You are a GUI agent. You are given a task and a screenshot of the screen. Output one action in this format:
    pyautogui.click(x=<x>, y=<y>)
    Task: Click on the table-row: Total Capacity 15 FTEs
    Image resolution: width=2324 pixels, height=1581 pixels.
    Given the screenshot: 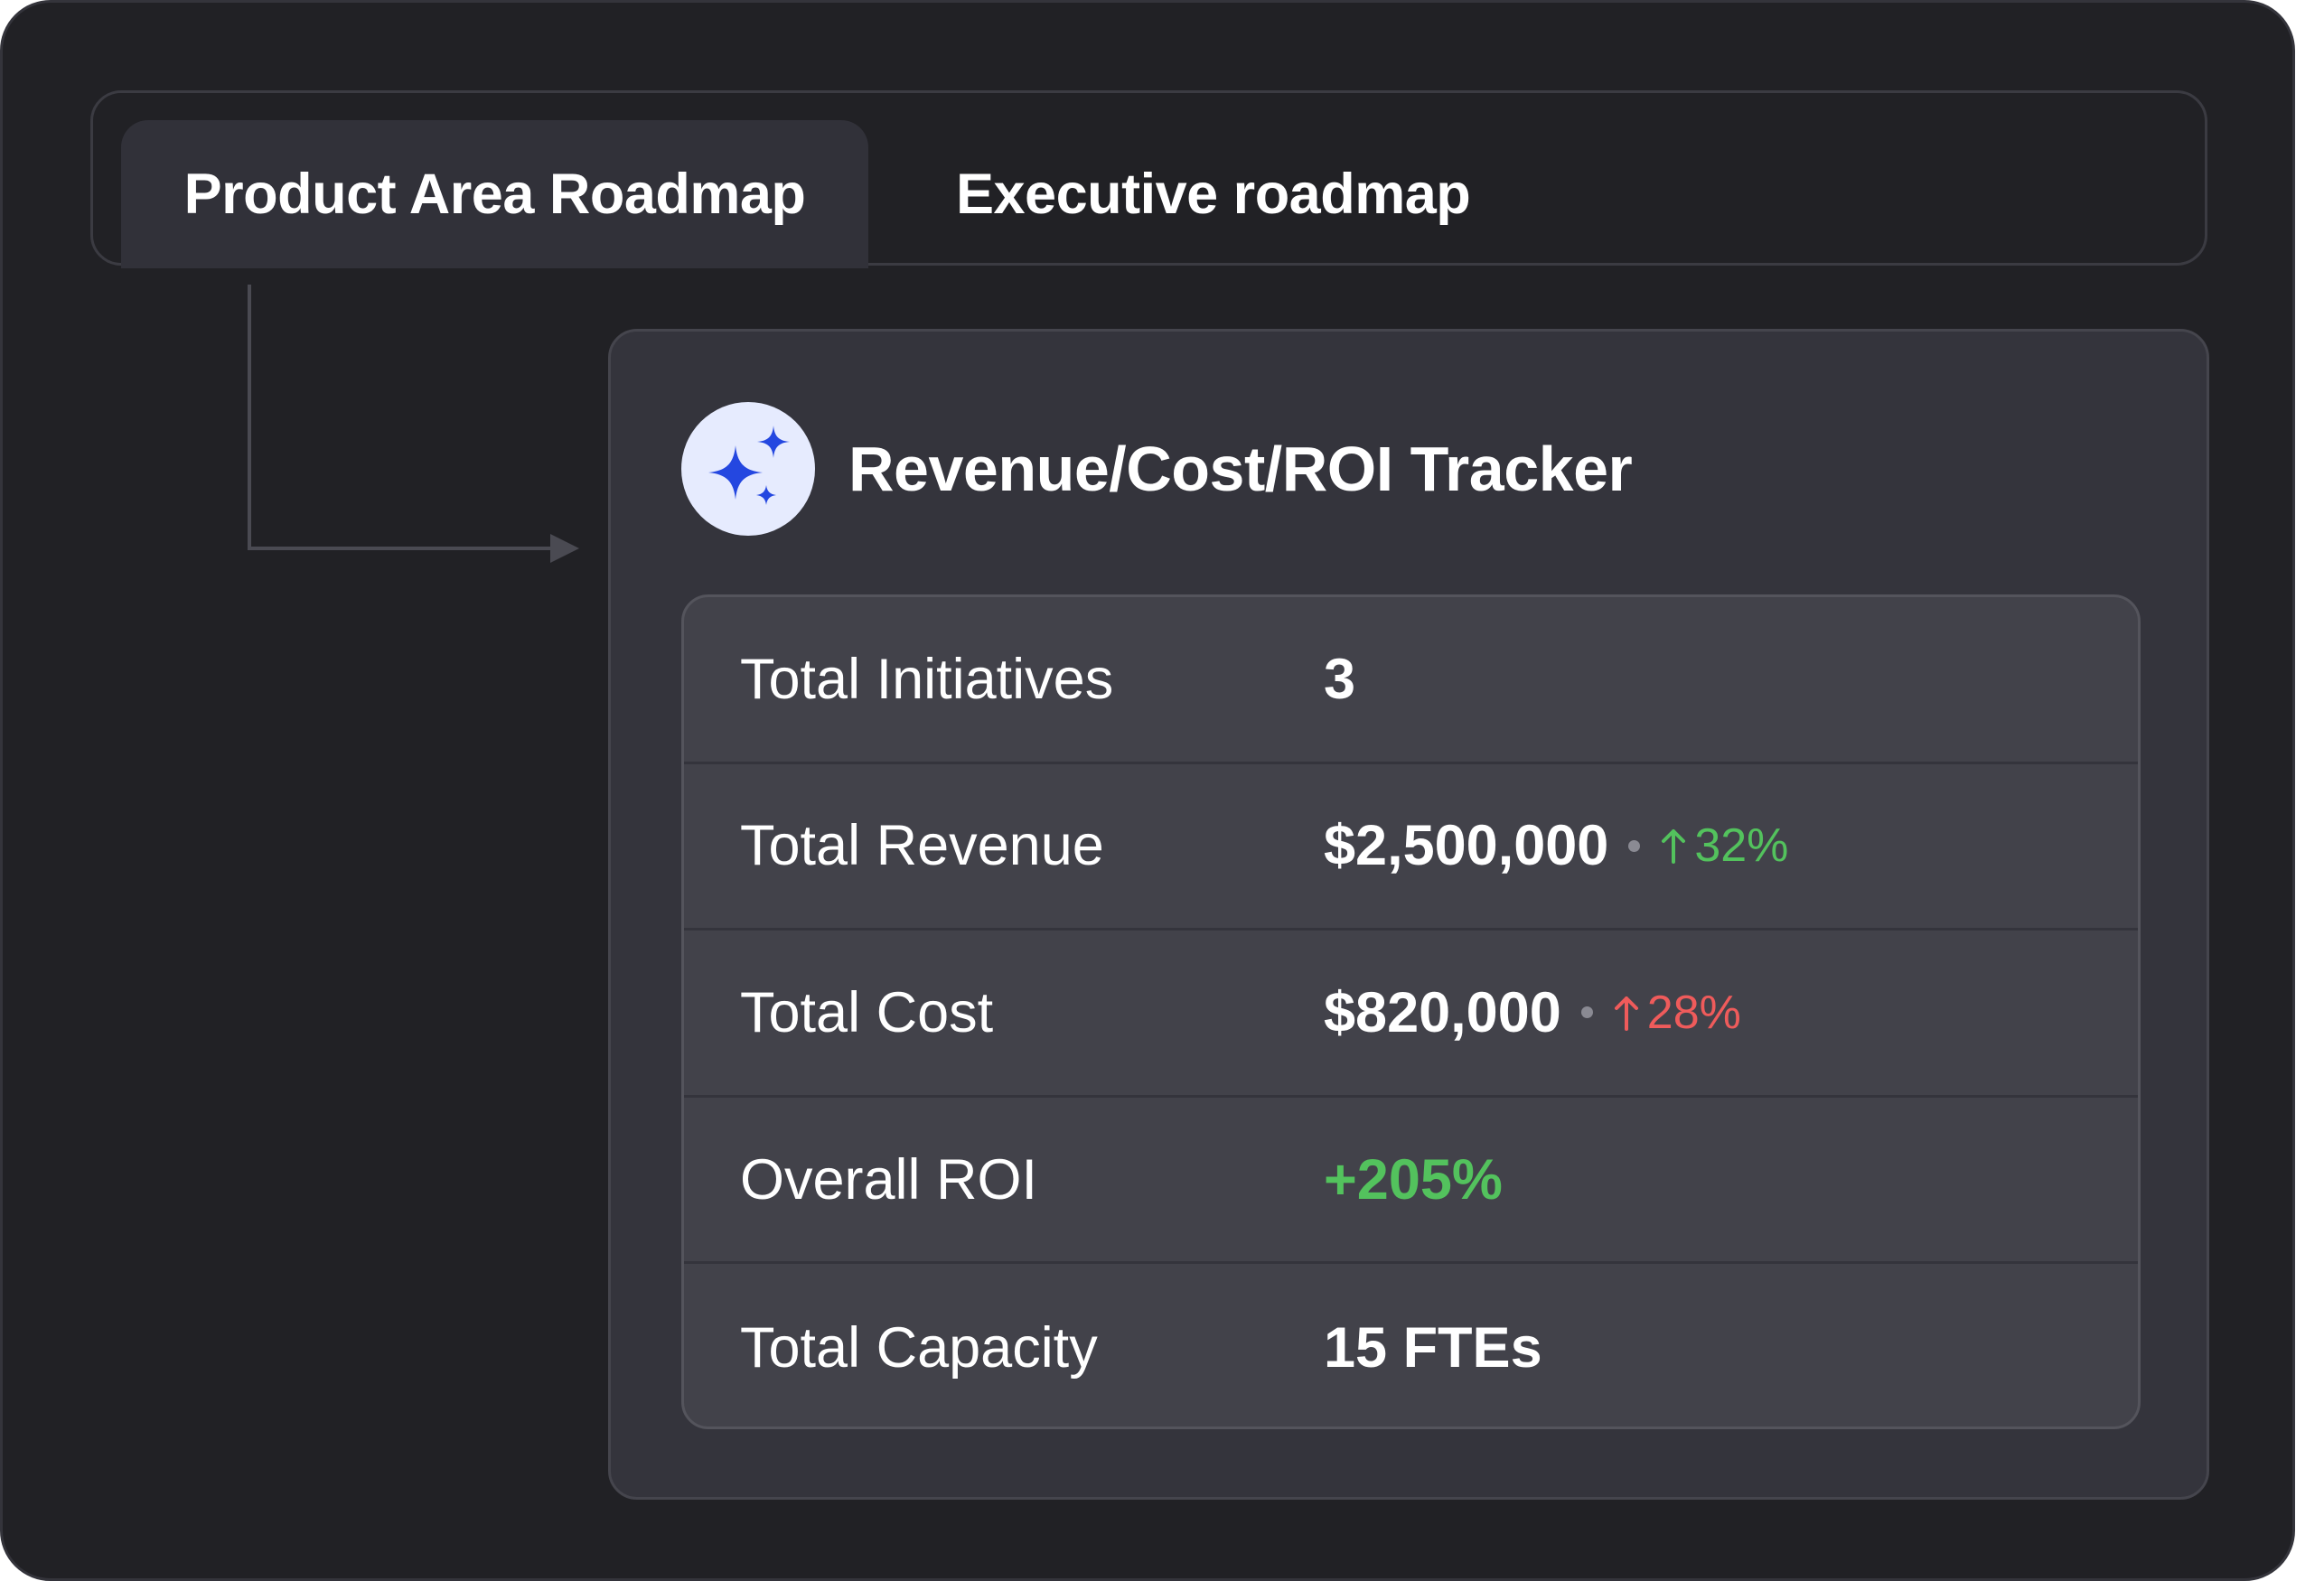 What is the action you would take?
    pyautogui.click(x=1411, y=1346)
    